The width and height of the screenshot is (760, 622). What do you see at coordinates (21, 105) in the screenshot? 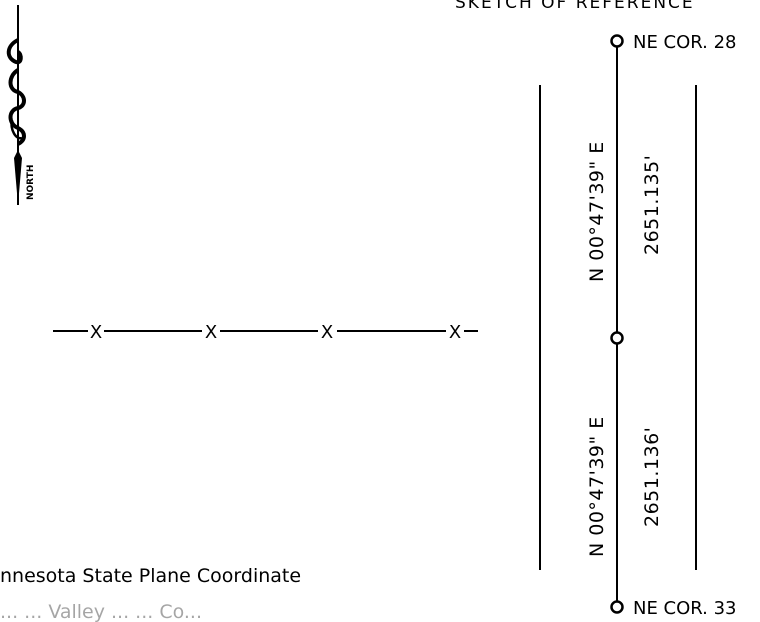
I see `north-arrow-icon: NORTH` at bounding box center [21, 105].